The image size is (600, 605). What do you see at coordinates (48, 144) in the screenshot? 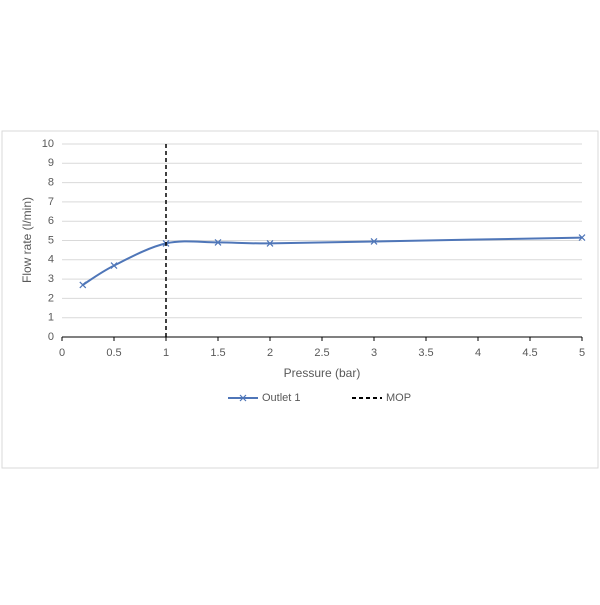
I see `y-tick-label: 10` at bounding box center [48, 144].